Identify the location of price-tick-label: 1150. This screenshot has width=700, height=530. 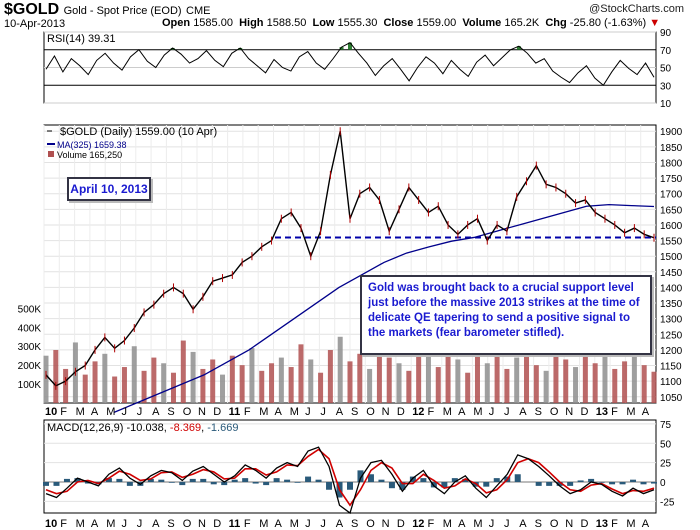
(671, 367).